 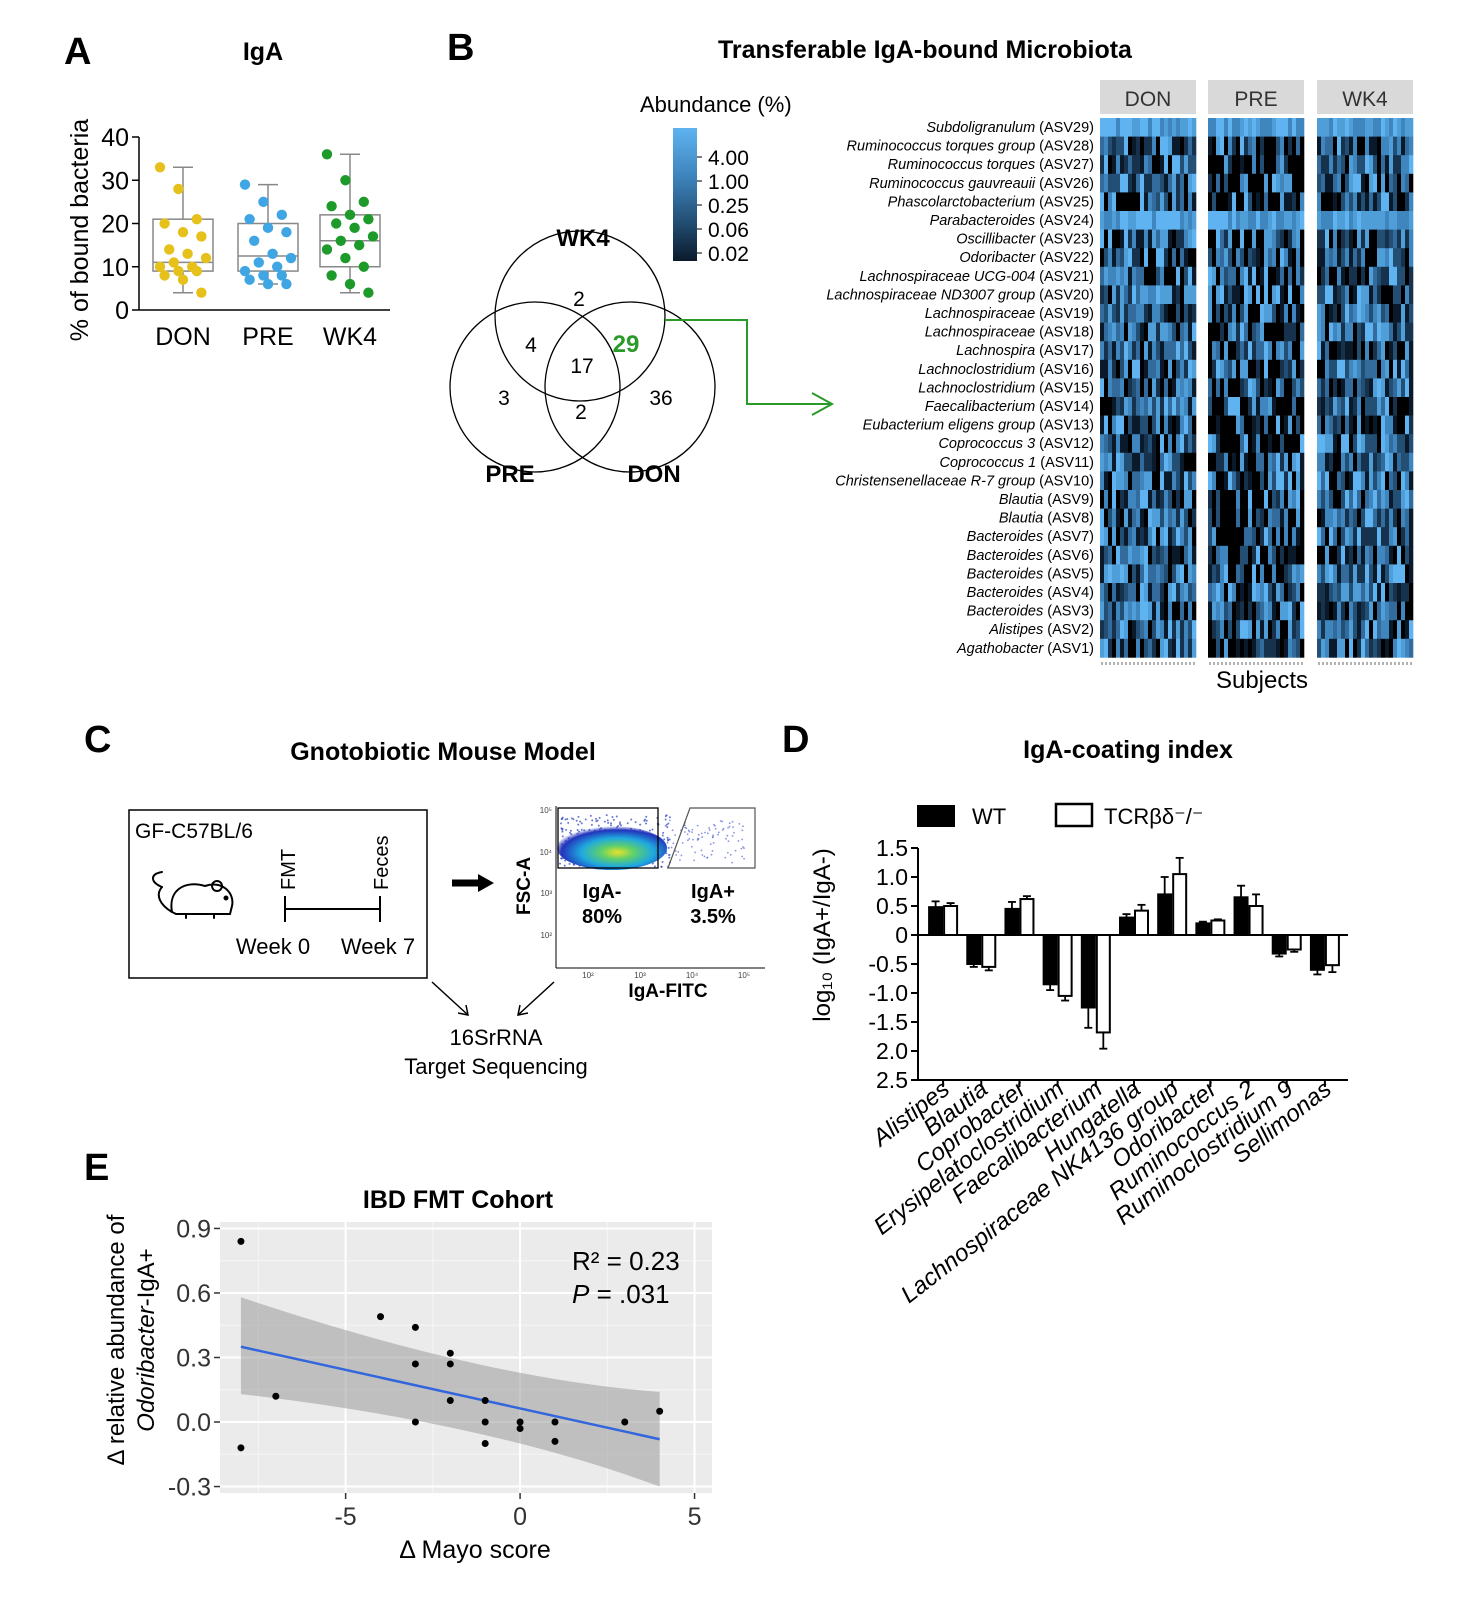 What do you see at coordinates (415, 1422) in the screenshot?
I see `e-point` at bounding box center [415, 1422].